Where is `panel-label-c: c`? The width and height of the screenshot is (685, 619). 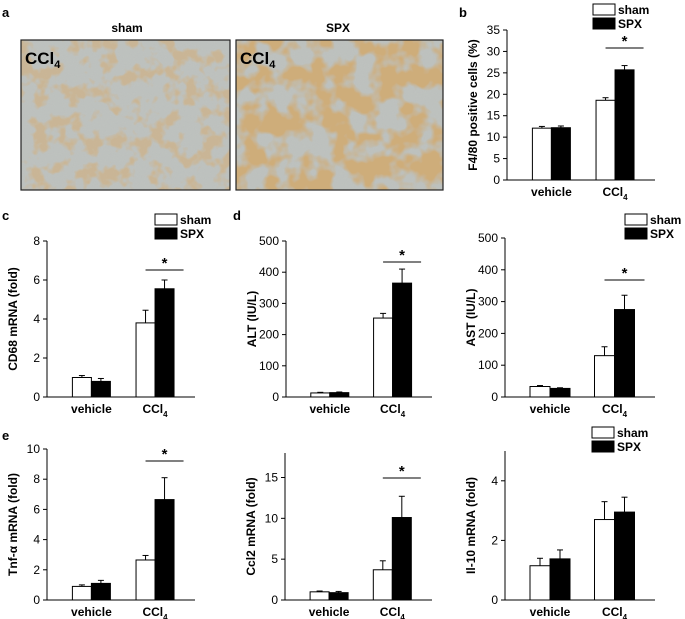 panel-label-c: c is located at coordinates (5, 215).